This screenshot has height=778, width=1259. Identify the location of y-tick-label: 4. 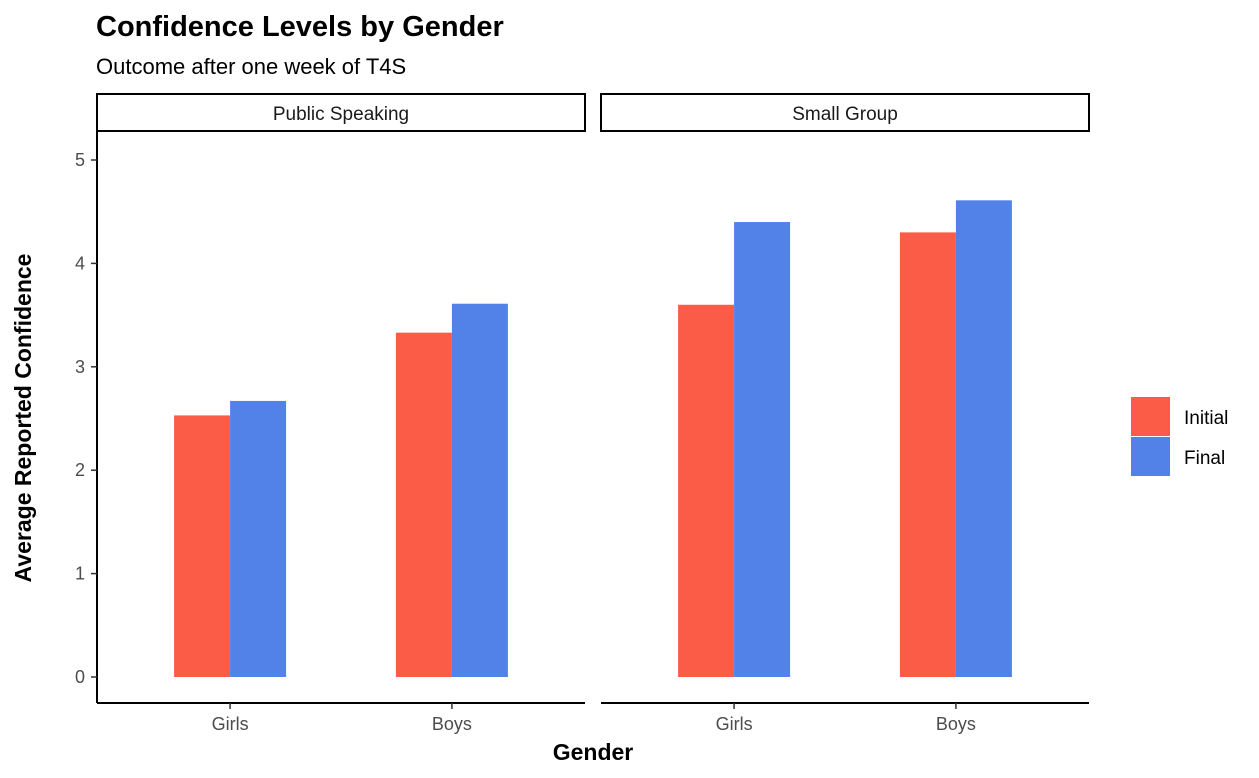
(80, 263).